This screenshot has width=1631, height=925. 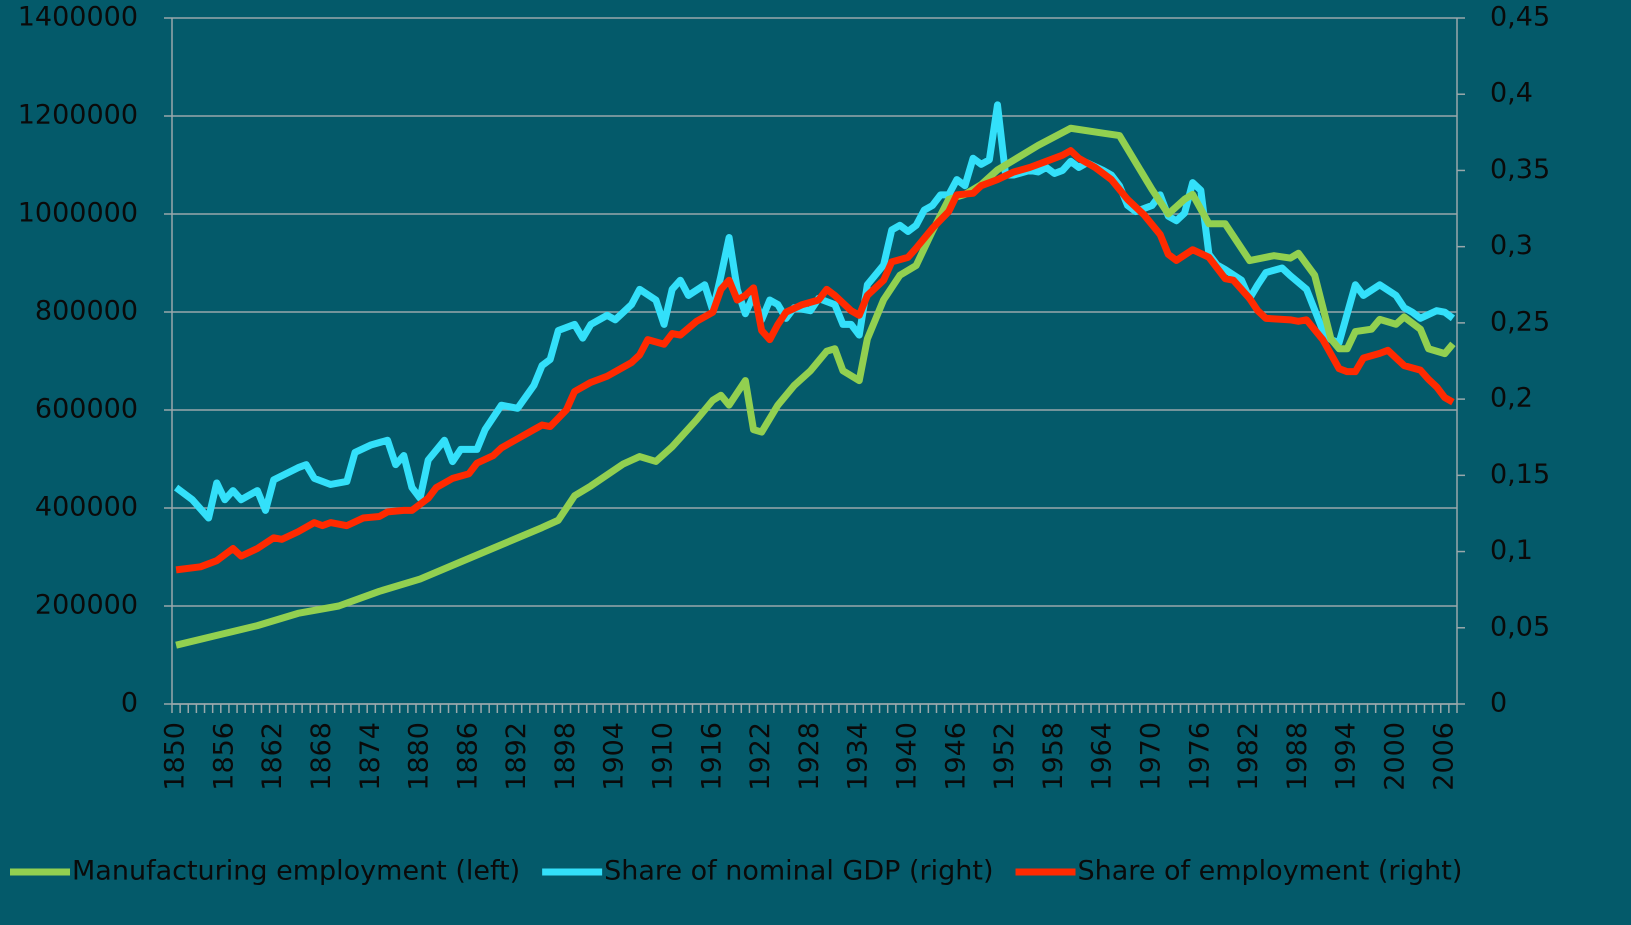 What do you see at coordinates (1297, 756) in the screenshot?
I see `x-tick-label: 1988` at bounding box center [1297, 756].